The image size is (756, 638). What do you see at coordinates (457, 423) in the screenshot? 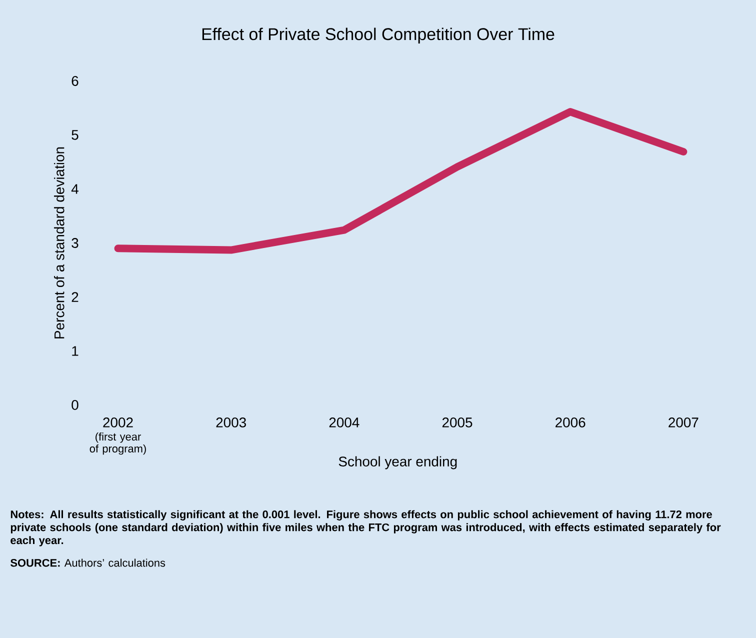
I see `x-tick-label: 2005` at bounding box center [457, 423].